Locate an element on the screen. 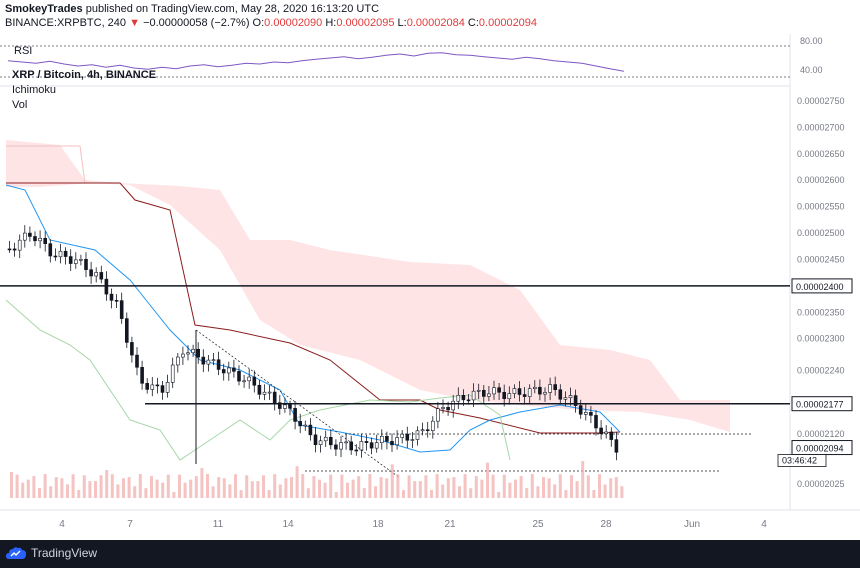 The height and width of the screenshot is (568, 860). legend-title: XRP / Bitcoin, 4h, BINANCE is located at coordinates (84, 75).